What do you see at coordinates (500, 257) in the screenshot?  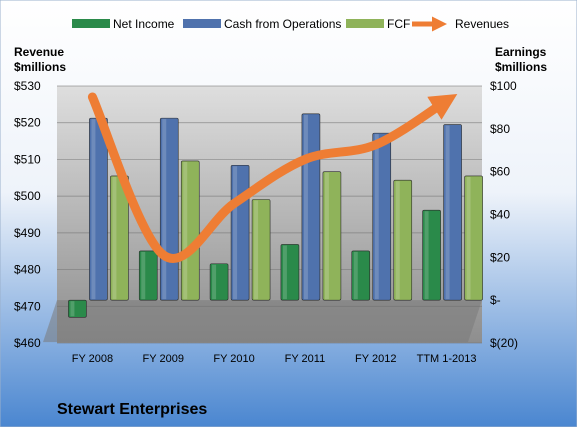 I see `right-tick-label: $20` at bounding box center [500, 257].